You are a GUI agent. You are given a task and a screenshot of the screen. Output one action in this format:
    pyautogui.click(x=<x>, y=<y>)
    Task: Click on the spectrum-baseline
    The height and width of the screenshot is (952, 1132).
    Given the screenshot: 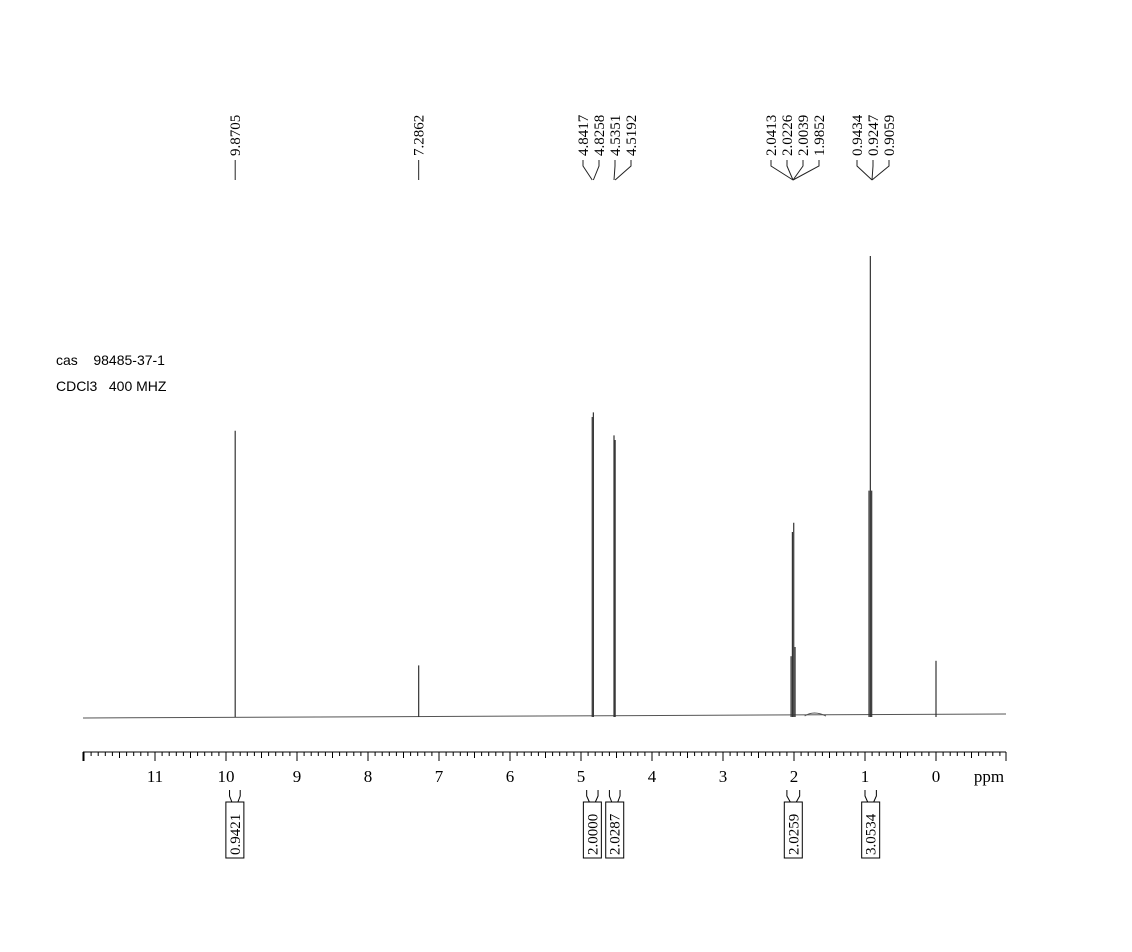 What is the action you would take?
    pyautogui.click(x=544, y=716)
    